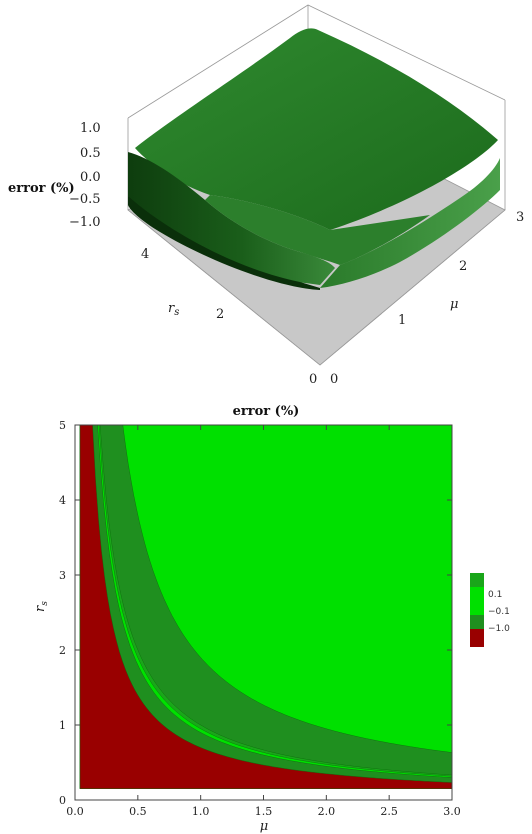 This screenshot has height=834, width=532. I want to click on mu-axis-label-3d: μ, so click(454, 304).